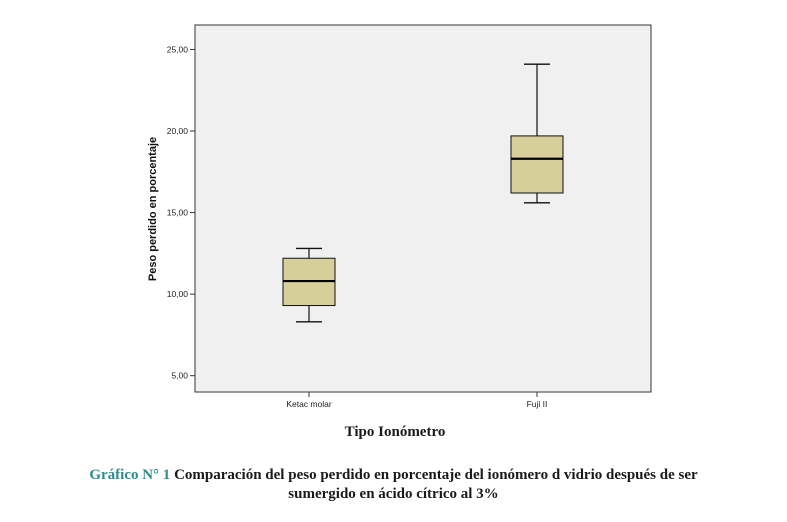 Image resolution: width=787 pixels, height=522 pixels. I want to click on x-tick-label: Ketac molar, so click(309, 404).